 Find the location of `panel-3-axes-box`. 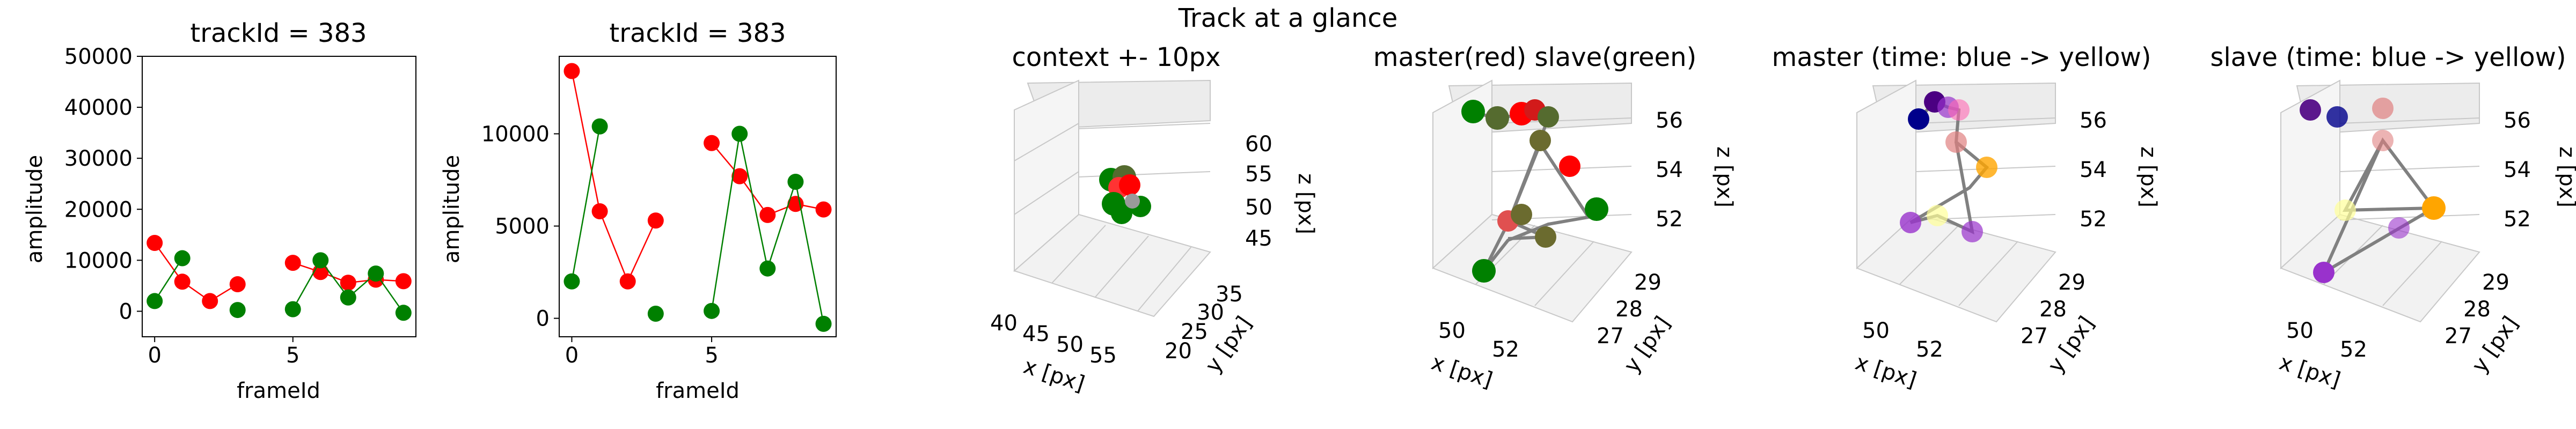

panel-3-axes-box is located at coordinates (1112, 198).